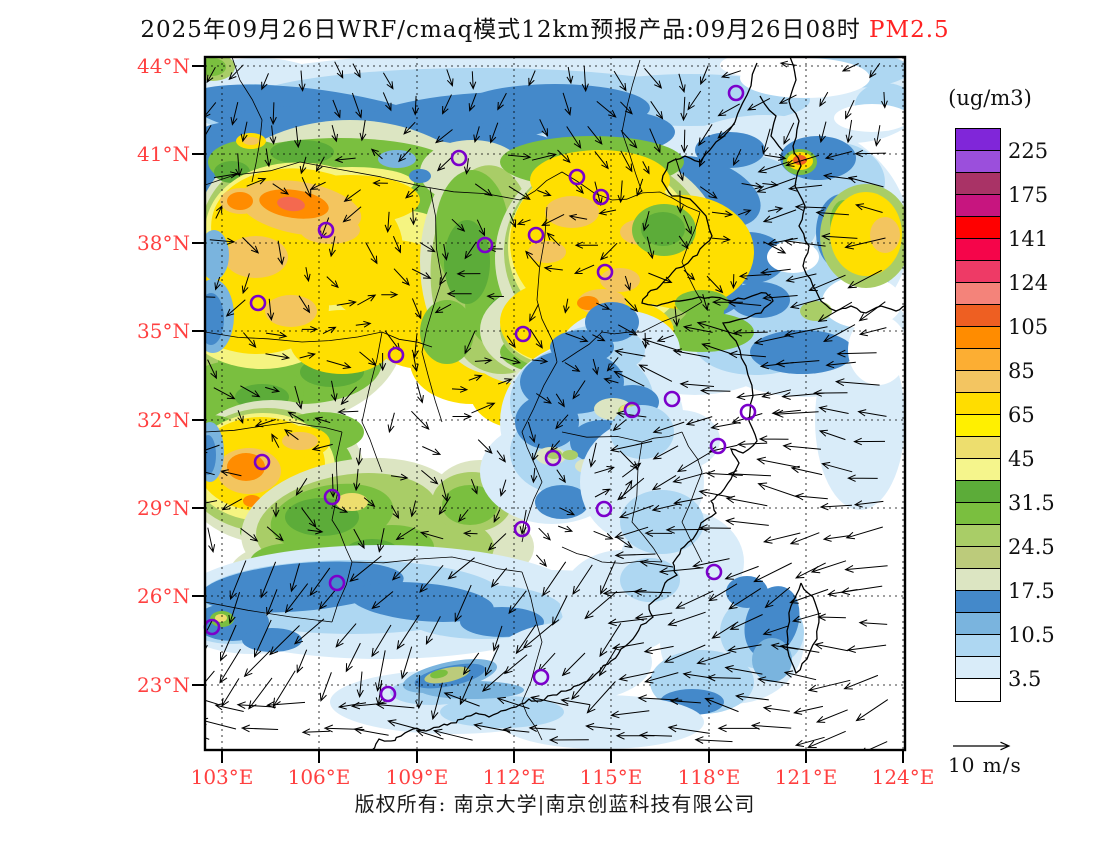  I want to click on colorbar-tick-label: 85, so click(1021, 371).